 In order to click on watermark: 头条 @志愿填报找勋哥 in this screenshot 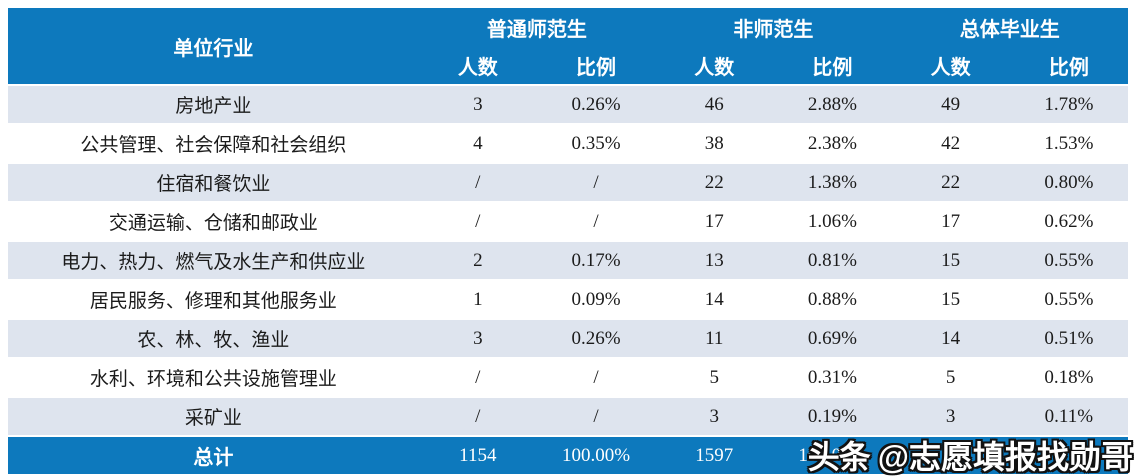, I will do `click(970, 457)`.